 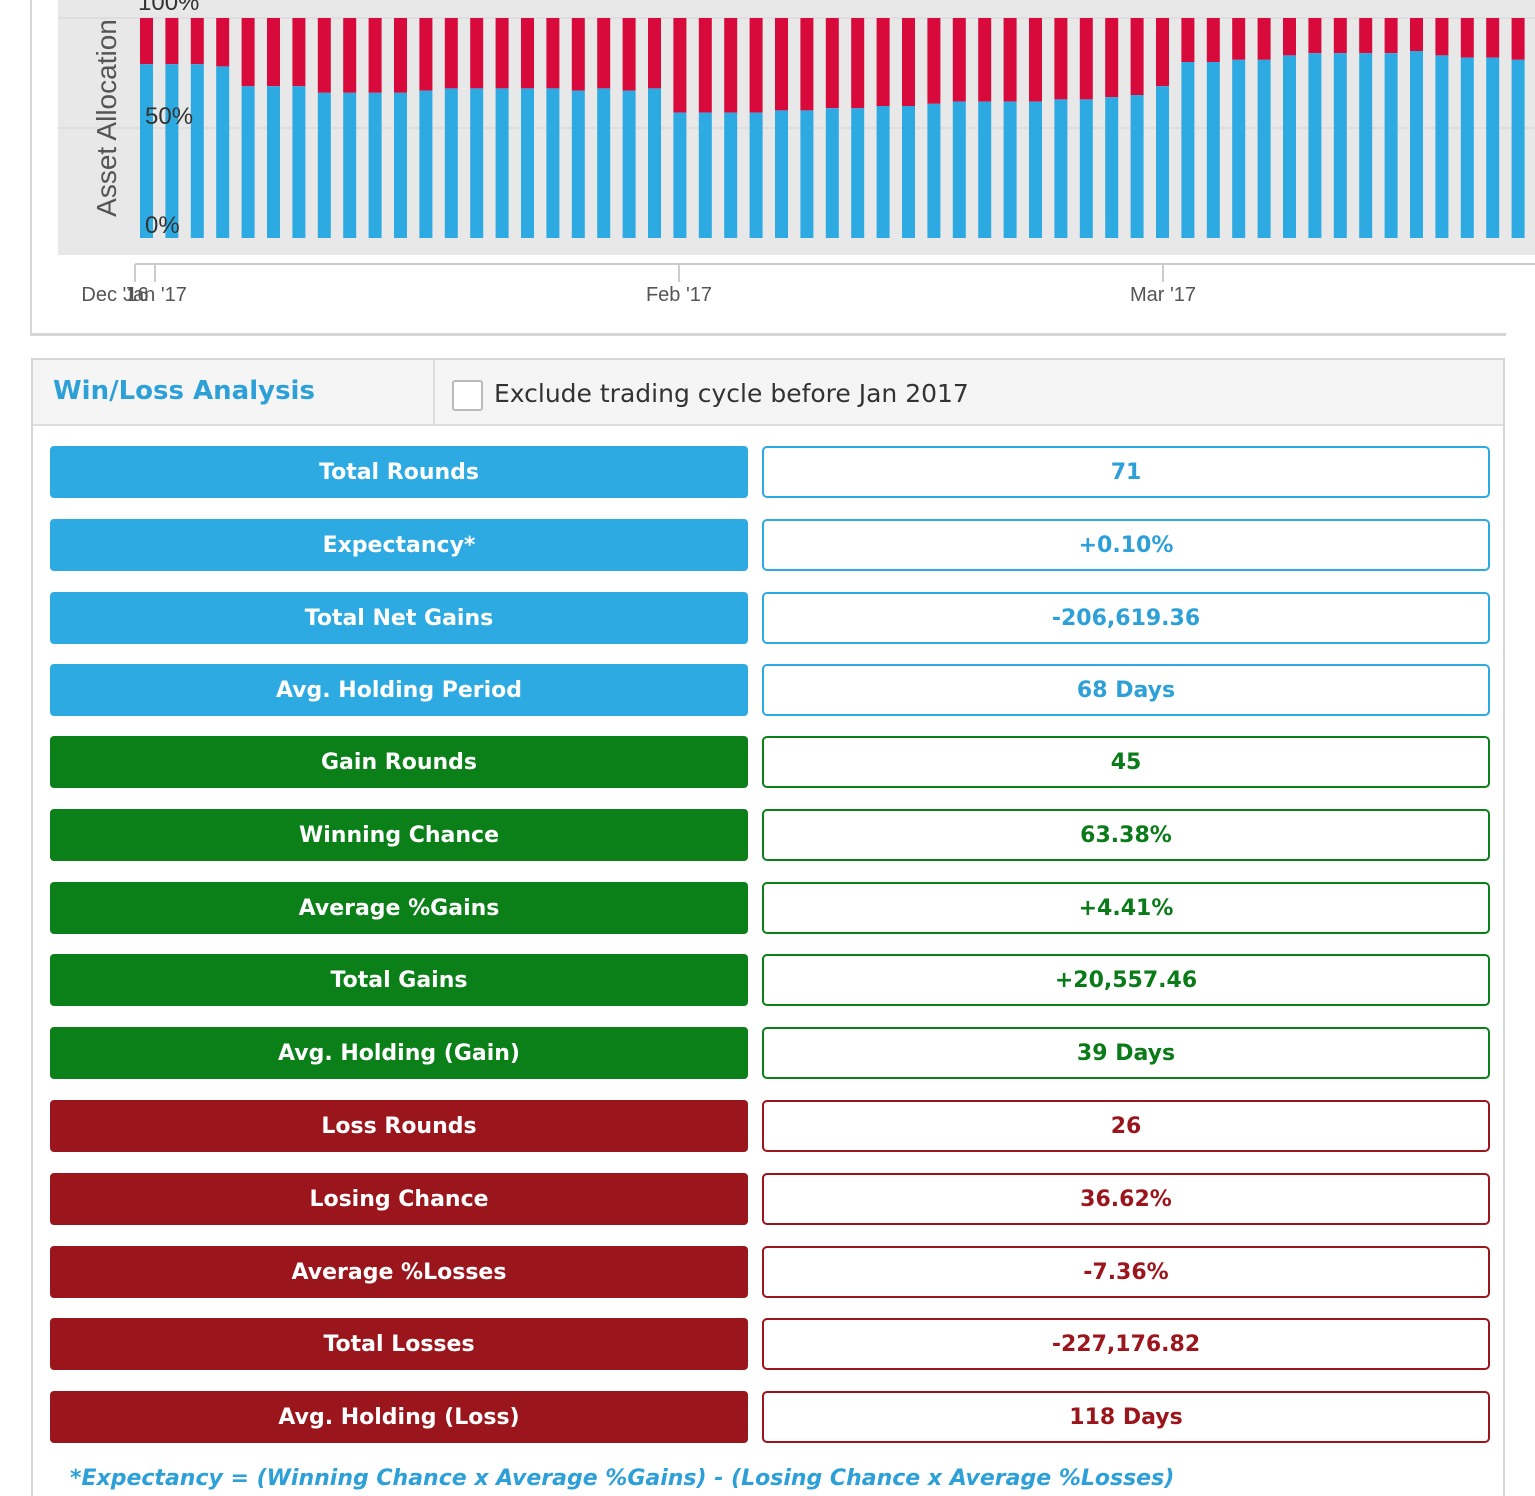 I want to click on stat-row: Total Net Gains -206,619.36, so click(x=770, y=618).